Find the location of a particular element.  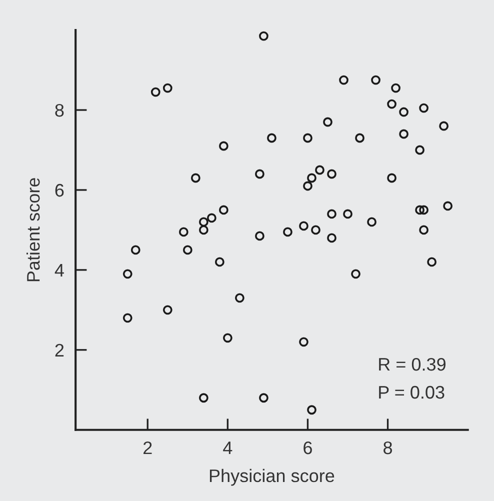

x-tick-label: 8 is located at coordinates (388, 447).